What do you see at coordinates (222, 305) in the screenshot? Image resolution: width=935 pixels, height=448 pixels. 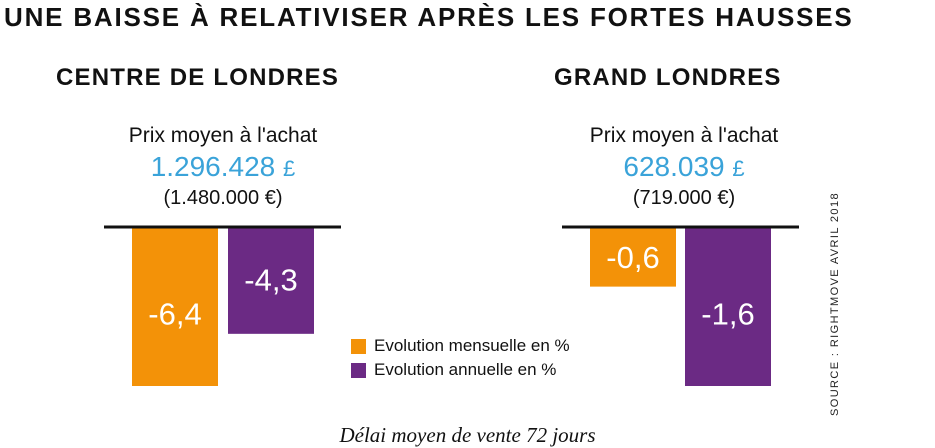 I see `chart-centre: -6,4 -4,3` at bounding box center [222, 305].